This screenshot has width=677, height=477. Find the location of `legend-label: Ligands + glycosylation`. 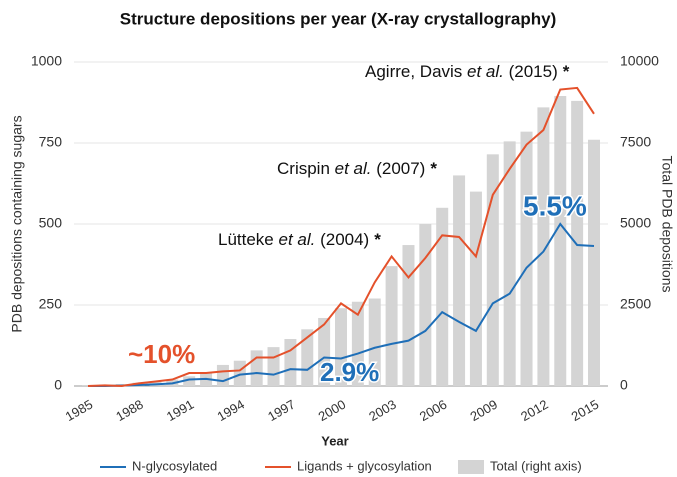

legend-label: Ligands + glycosylation is located at coordinates (364, 465).